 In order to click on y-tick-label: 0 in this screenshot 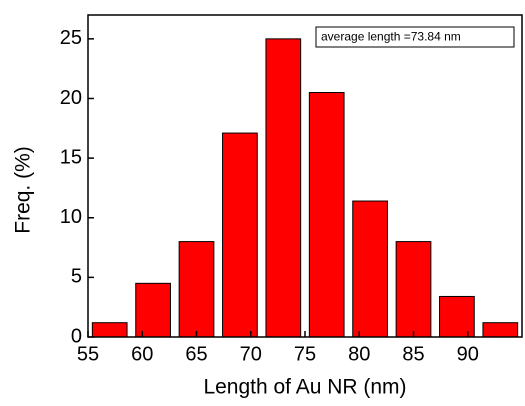, I will do `click(76, 336)`.